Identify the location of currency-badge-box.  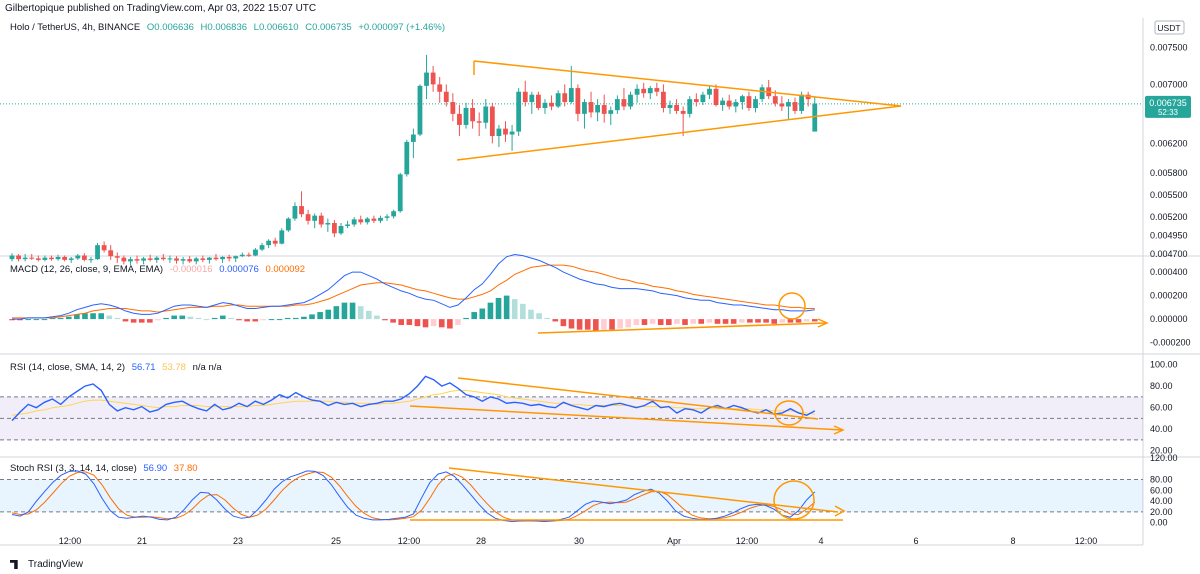
(1169, 27).